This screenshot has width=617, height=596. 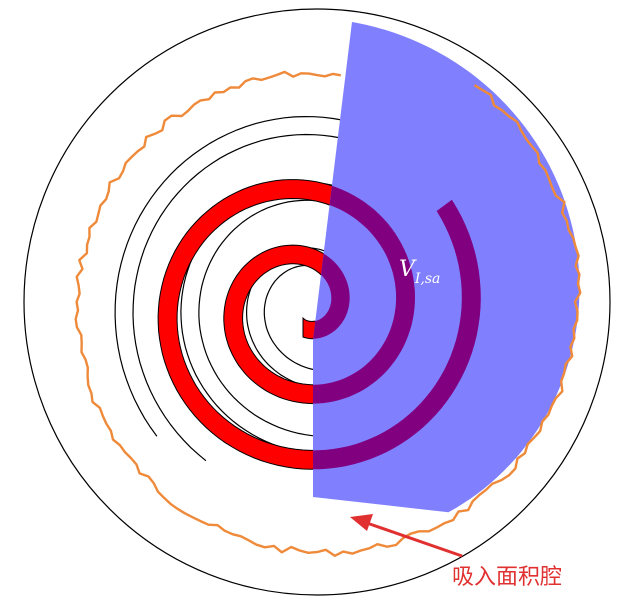 What do you see at coordinates (406, 536) in the screenshot?
I see `annotation-arrow` at bounding box center [406, 536].